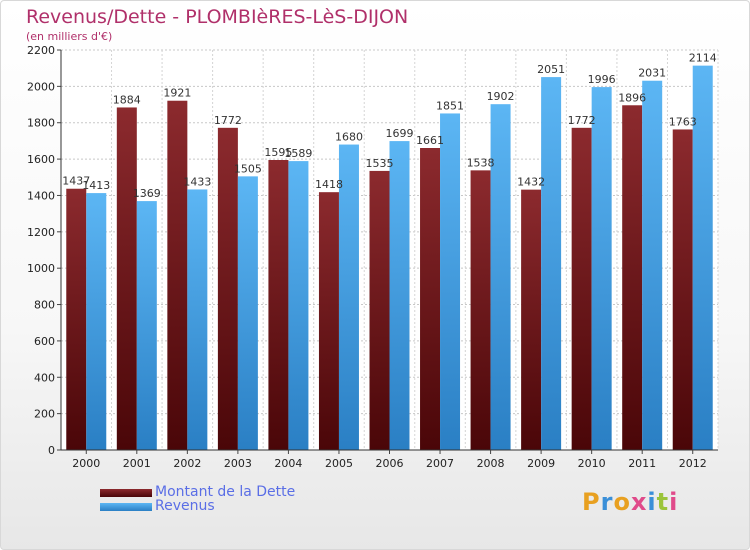  What do you see at coordinates (41, 86) in the screenshot?
I see `y-tick-label: 2000` at bounding box center [41, 86].